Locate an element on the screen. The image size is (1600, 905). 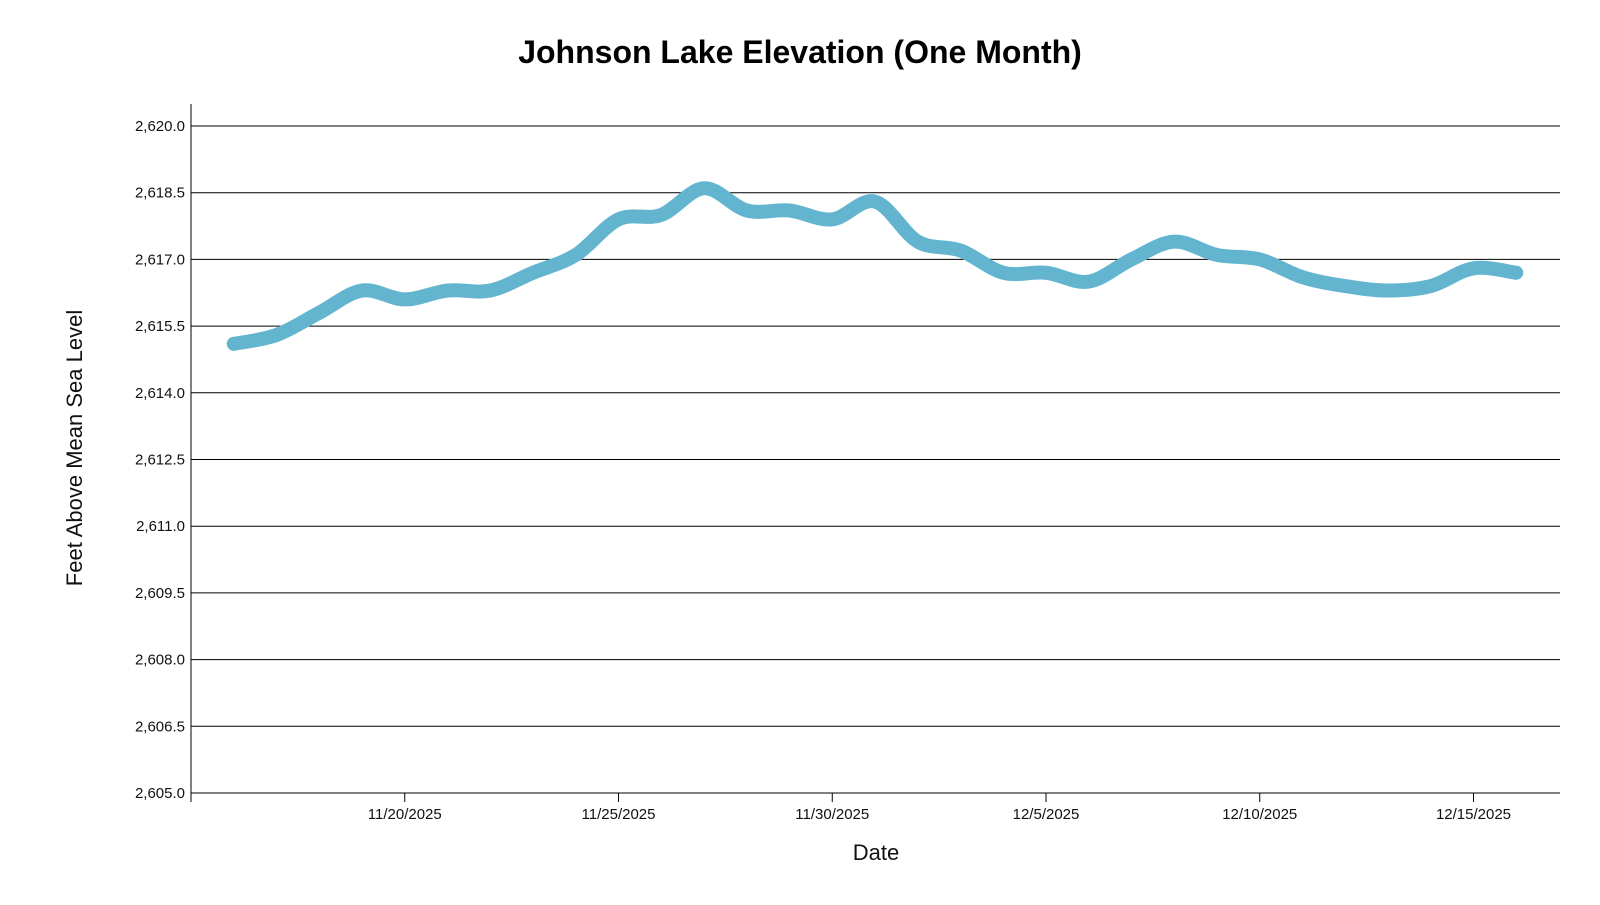
y-tick-label: 2,608.0 is located at coordinates (160, 660).